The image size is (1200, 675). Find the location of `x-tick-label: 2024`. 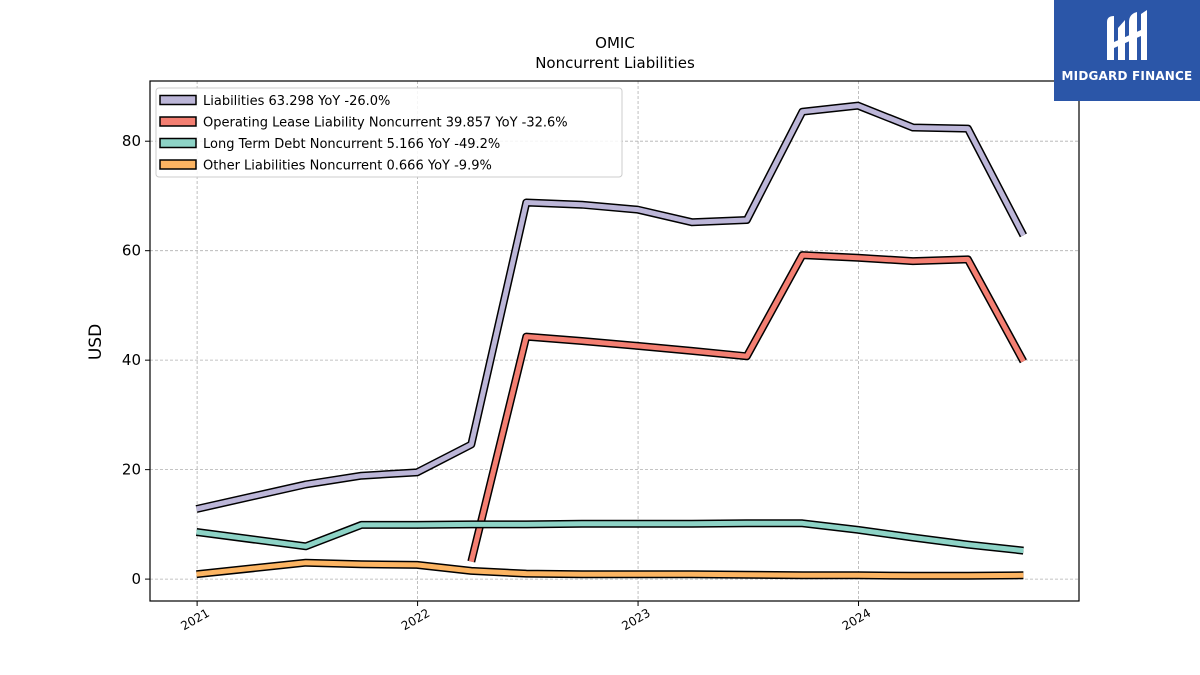

x-tick-label: 2024 is located at coordinates (856, 619).